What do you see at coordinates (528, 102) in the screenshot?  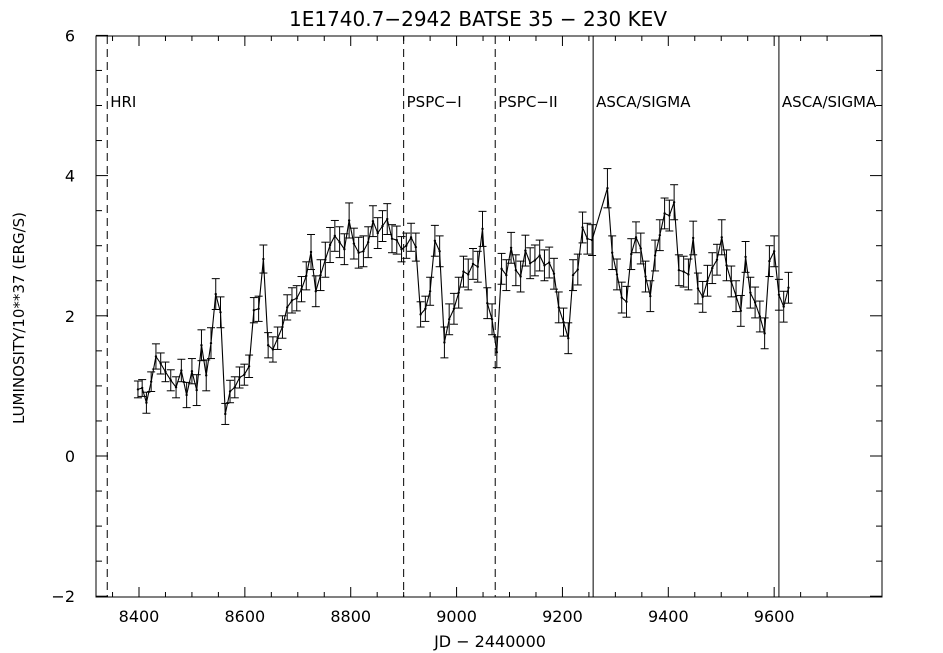 I see `marker-label: PSPC−II` at bounding box center [528, 102].